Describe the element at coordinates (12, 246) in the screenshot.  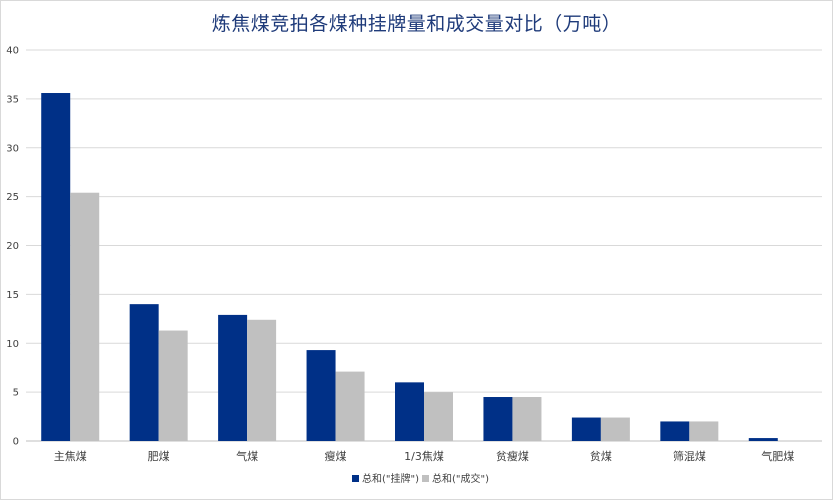
I see `y-tick-label: 20` at that location.